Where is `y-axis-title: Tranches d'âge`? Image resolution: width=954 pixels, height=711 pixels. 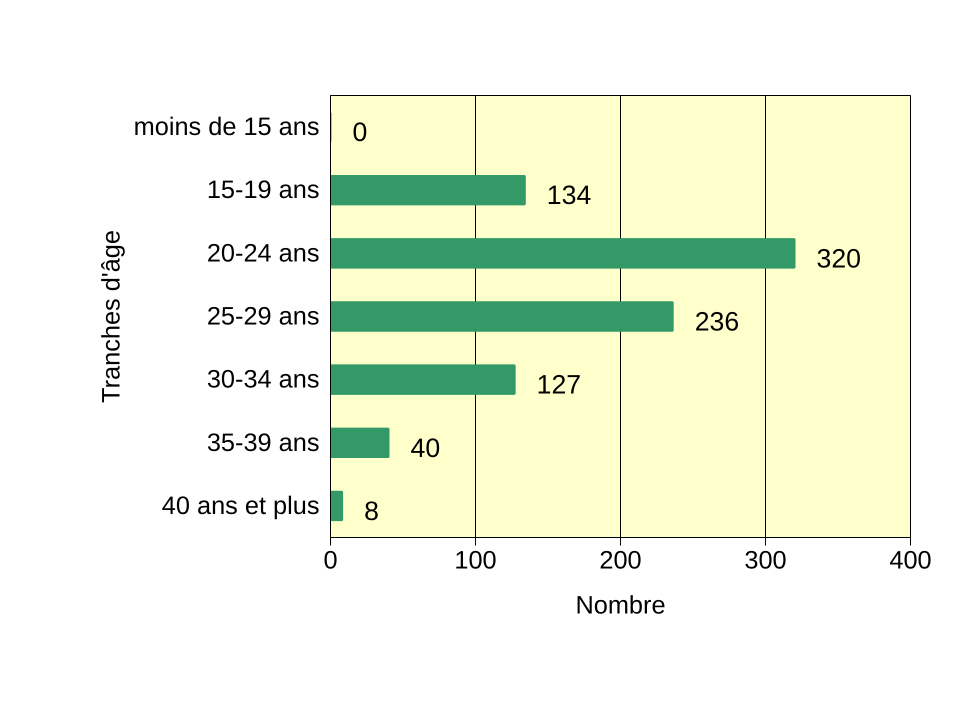
y-axis-title: Tranches d'âge is located at coordinates (112, 316).